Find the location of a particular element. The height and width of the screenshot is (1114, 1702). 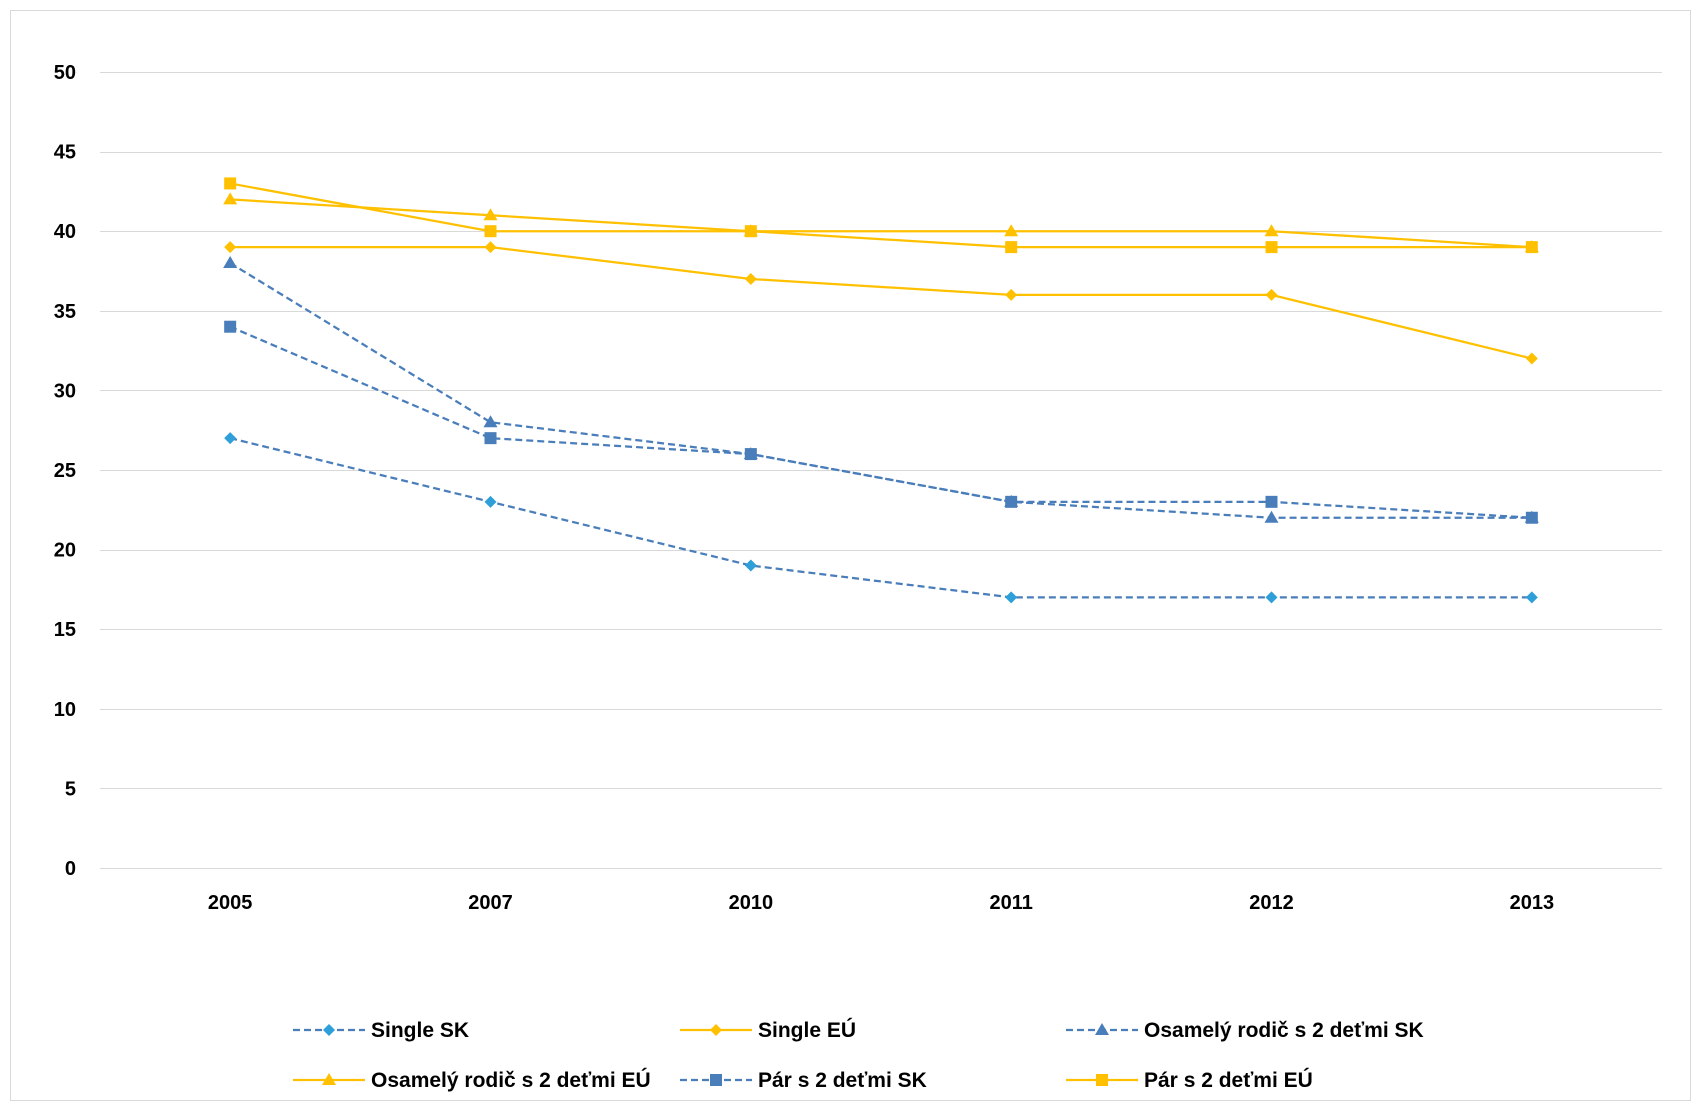

x-tick-label: 2011 is located at coordinates (1010, 903).